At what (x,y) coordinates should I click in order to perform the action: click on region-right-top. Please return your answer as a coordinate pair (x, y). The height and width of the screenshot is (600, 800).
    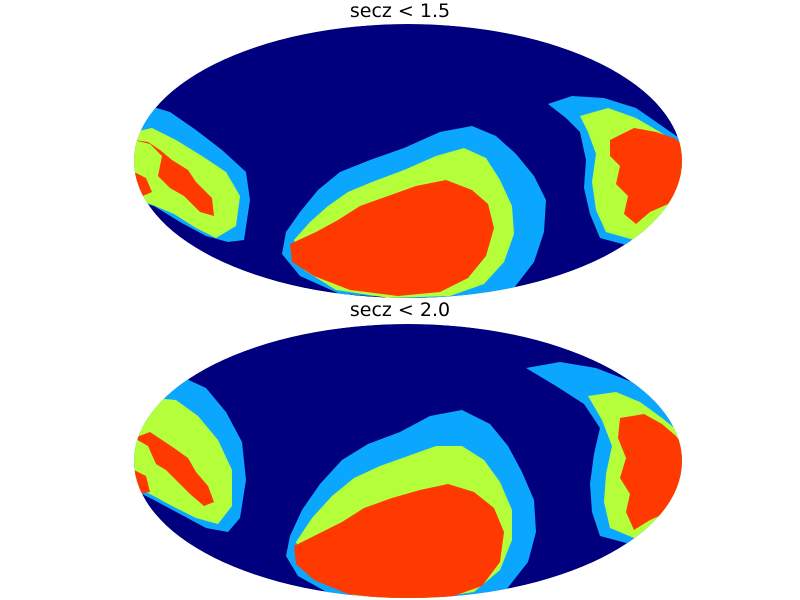
    Looking at the image, I should click on (615, 171).